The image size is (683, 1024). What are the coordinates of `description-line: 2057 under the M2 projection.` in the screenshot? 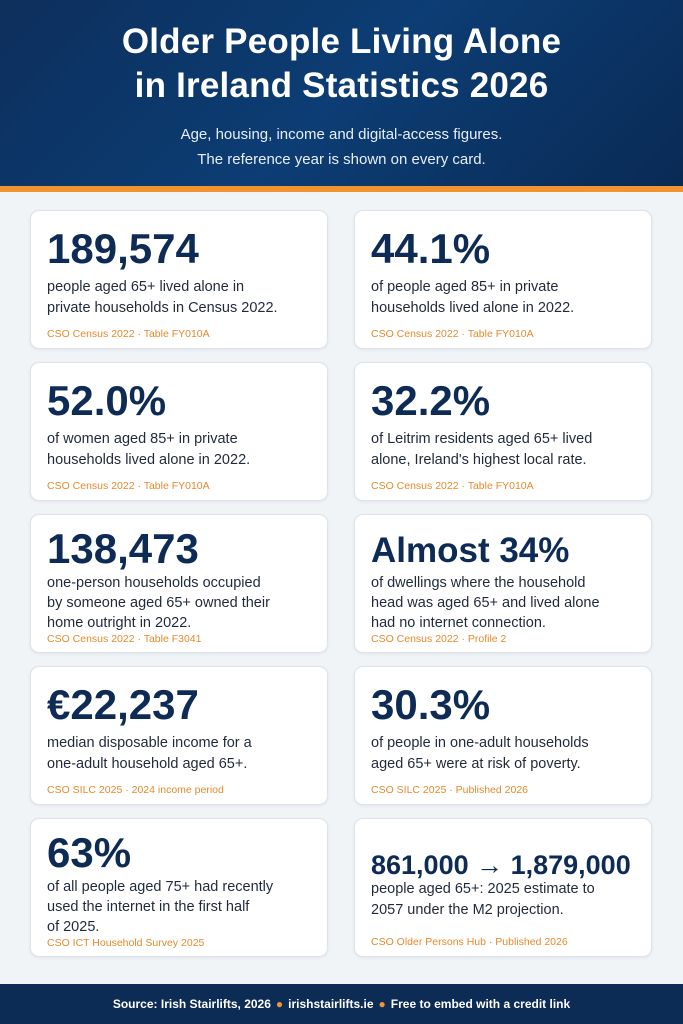 It's located at (467, 910).